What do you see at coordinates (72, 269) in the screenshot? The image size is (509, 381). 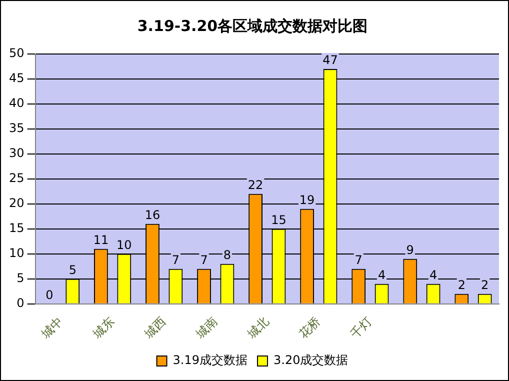 I see `data-label: 5` at bounding box center [72, 269].